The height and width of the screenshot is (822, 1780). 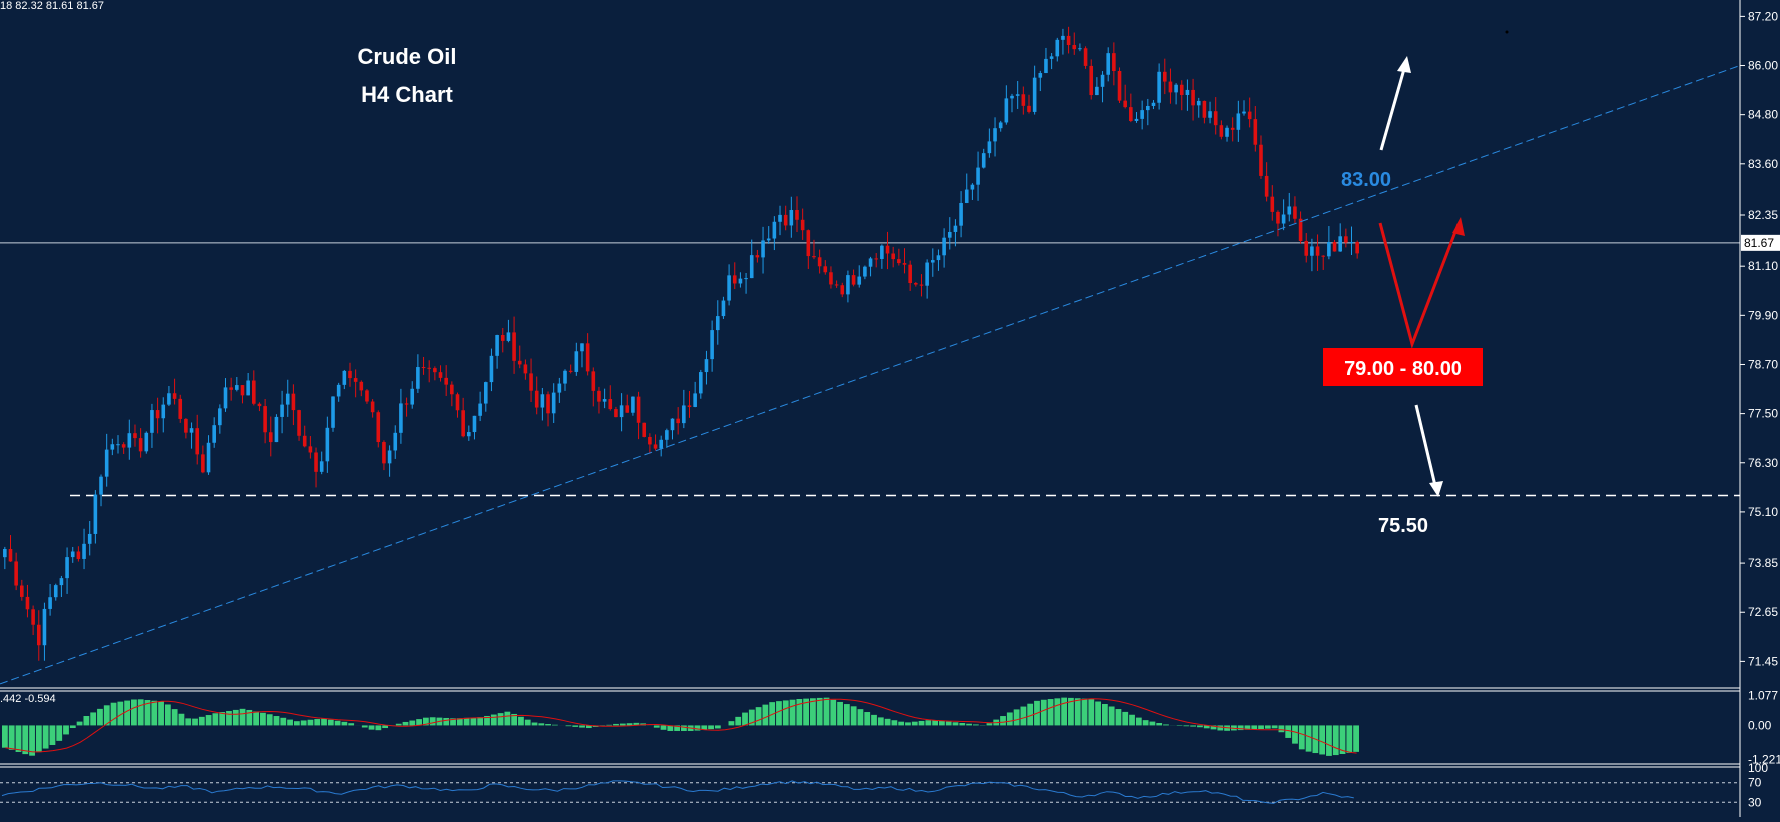 What do you see at coordinates (1086, 57) in the screenshot?
I see `candle` at bounding box center [1086, 57].